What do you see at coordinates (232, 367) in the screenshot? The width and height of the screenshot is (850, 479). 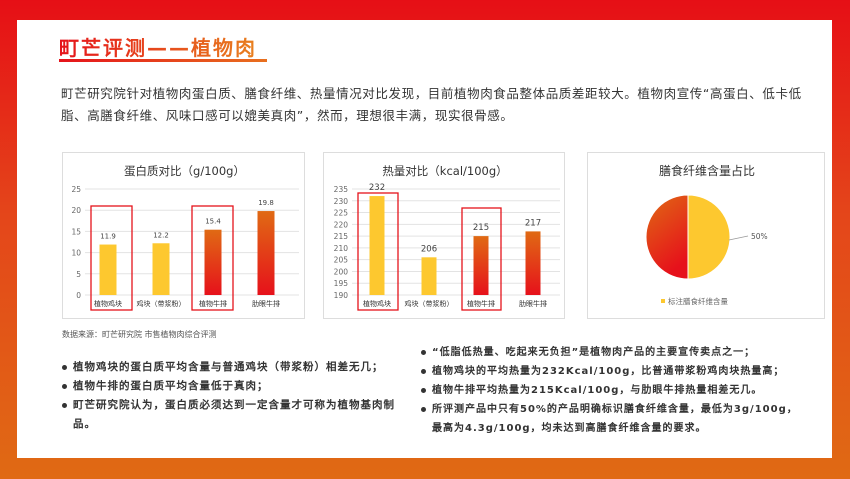 I see `bullet-item: 植物鸡块的蛋白质平均含量与普通鸡块（带浆粉）相差无几；` at bounding box center [232, 367].